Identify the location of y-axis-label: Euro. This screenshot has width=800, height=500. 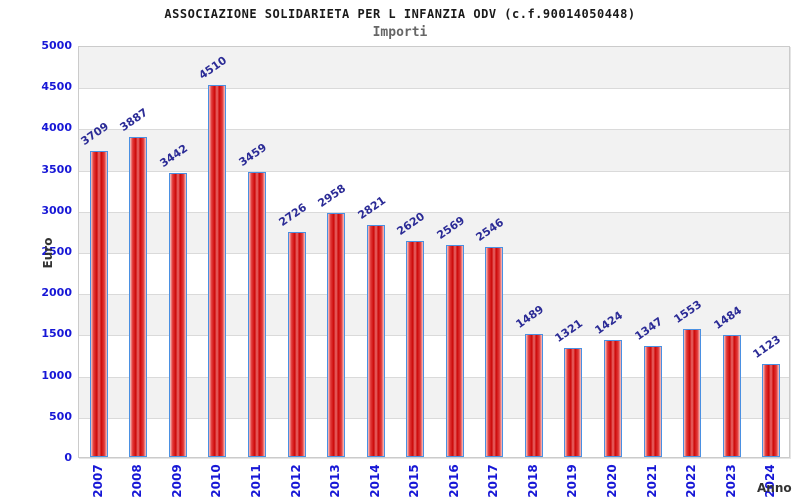
(48, 253).